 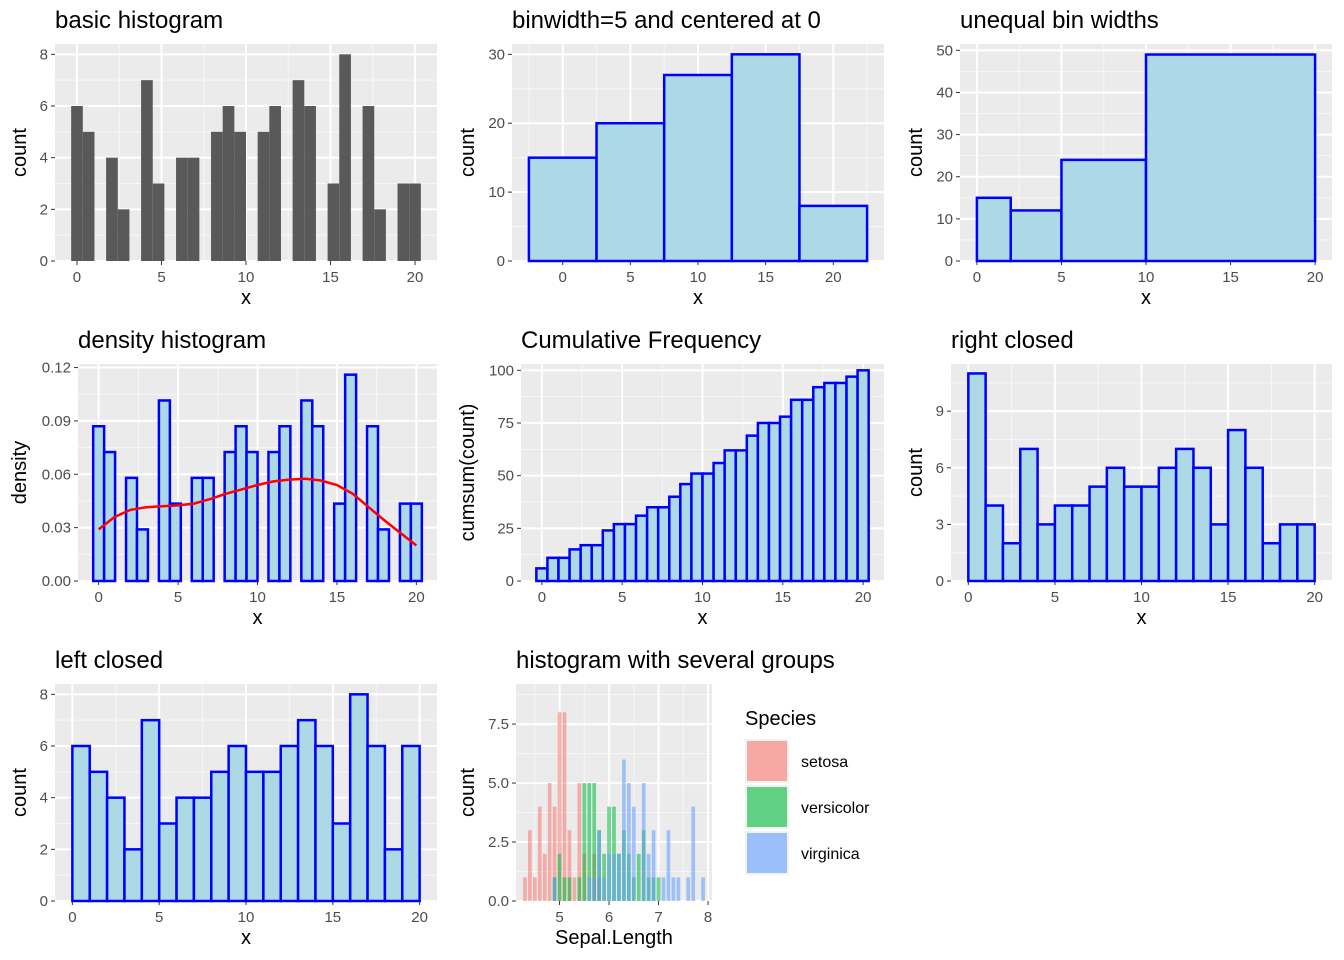 I want to click on y-tick-label: 0.06, so click(x=56, y=474).